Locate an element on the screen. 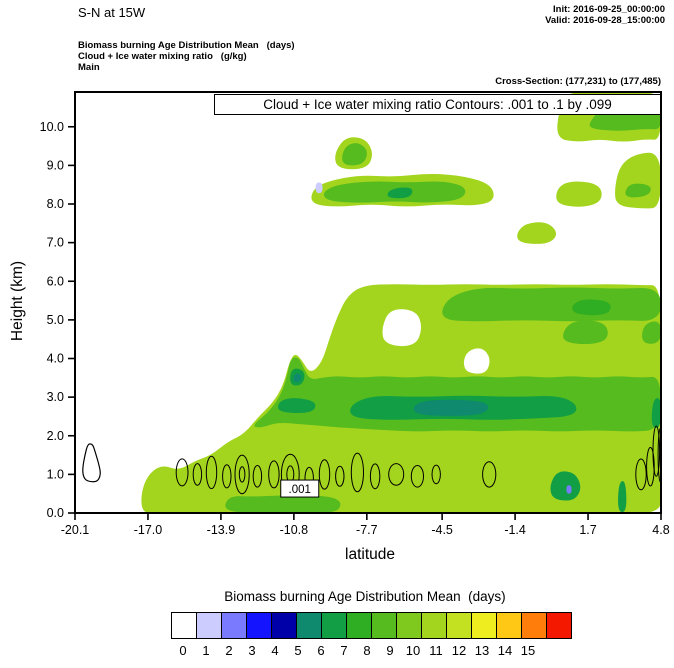 Image resolution: width=674 pixels, height=668 pixels. y-tick-label: 6.0 is located at coordinates (55, 281).